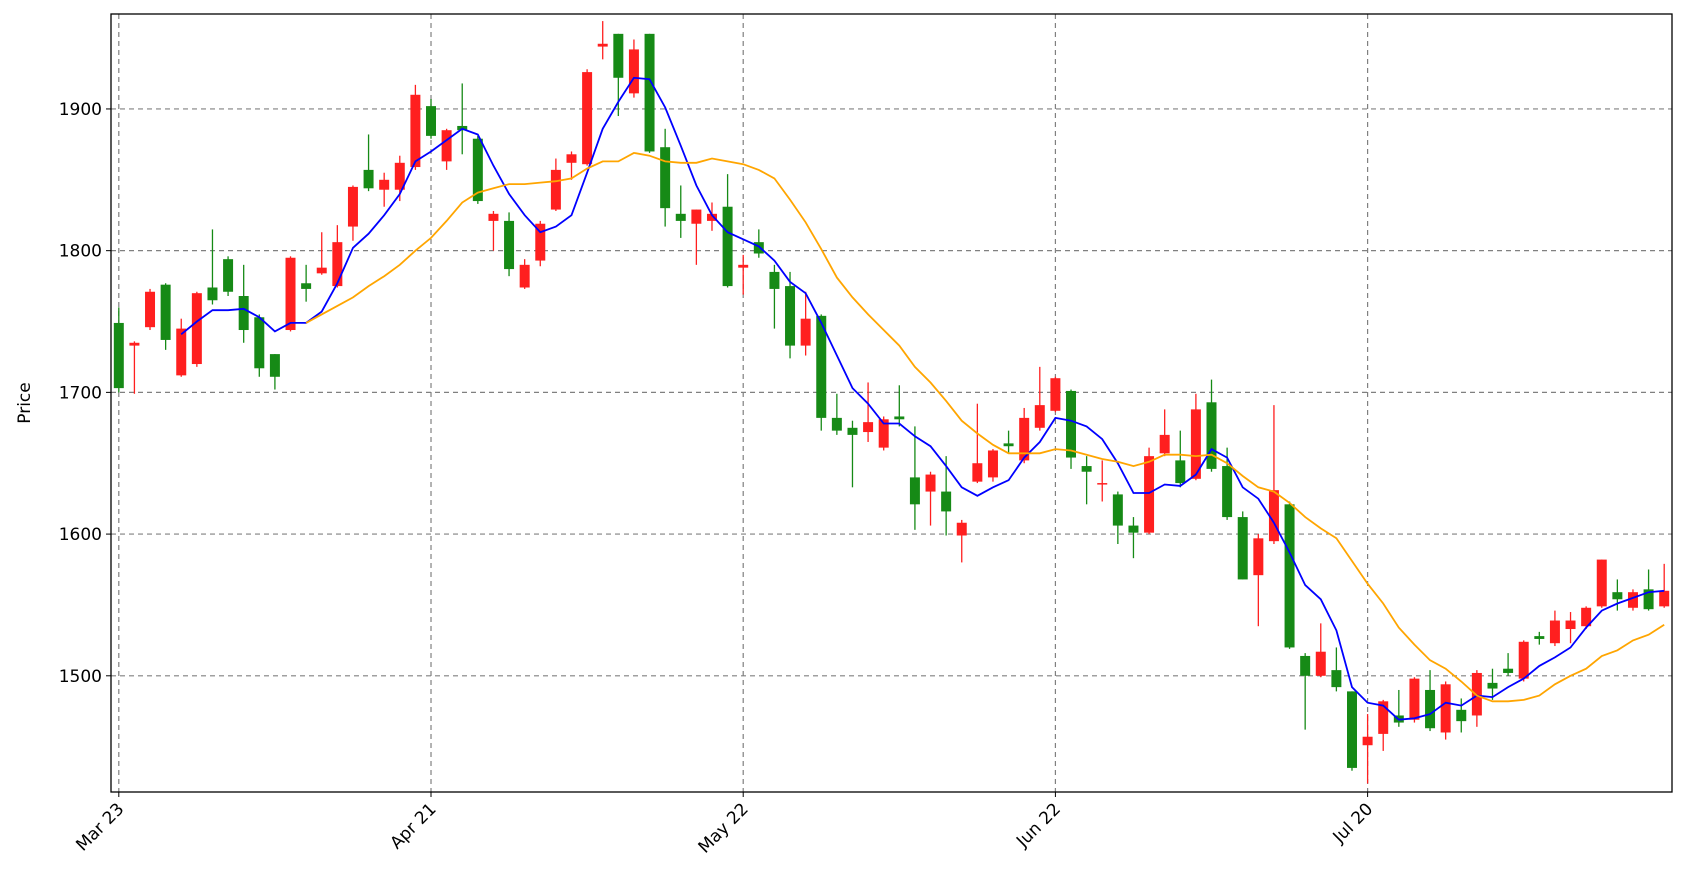 The height and width of the screenshot is (889, 1688). Describe the element at coordinates (80, 393) in the screenshot. I see `y-tick-label: 1700` at that location.